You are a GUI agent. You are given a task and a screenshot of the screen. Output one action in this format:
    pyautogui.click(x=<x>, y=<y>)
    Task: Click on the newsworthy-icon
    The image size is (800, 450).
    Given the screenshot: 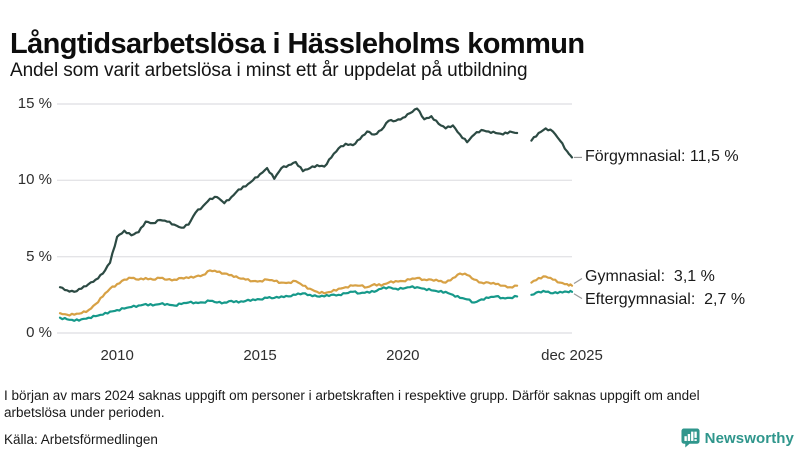 What is the action you would take?
    pyautogui.click(x=690, y=438)
    